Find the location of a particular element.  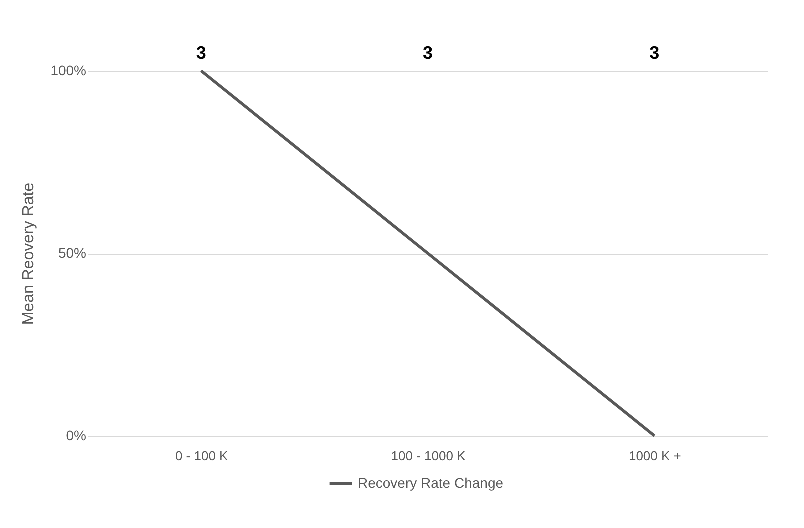

y-tick-label: 100% is located at coordinates (68, 70).